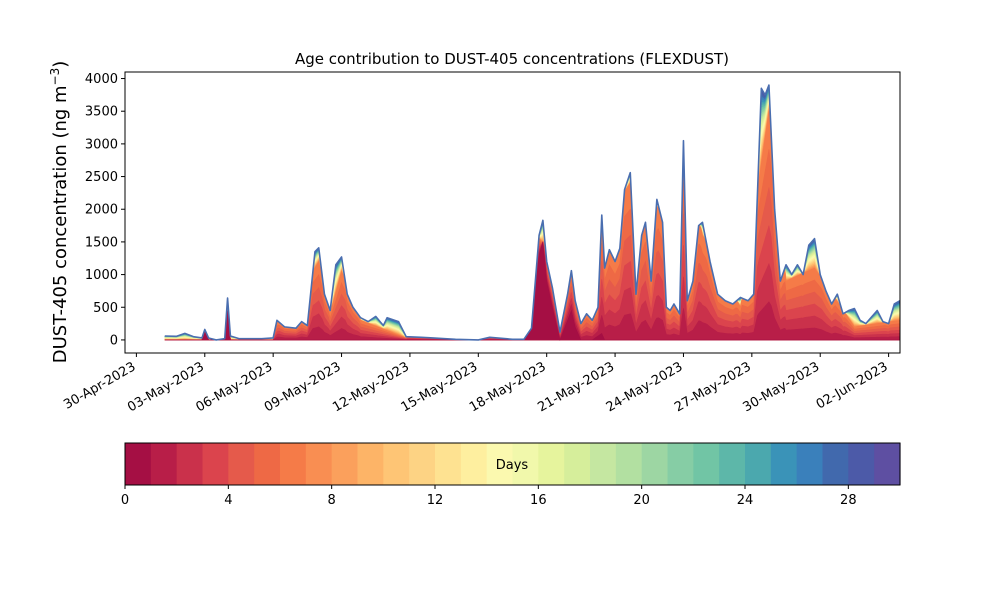  Describe the element at coordinates (641, 500) in the screenshot. I see `colorbar-tick-label: 20` at that location.